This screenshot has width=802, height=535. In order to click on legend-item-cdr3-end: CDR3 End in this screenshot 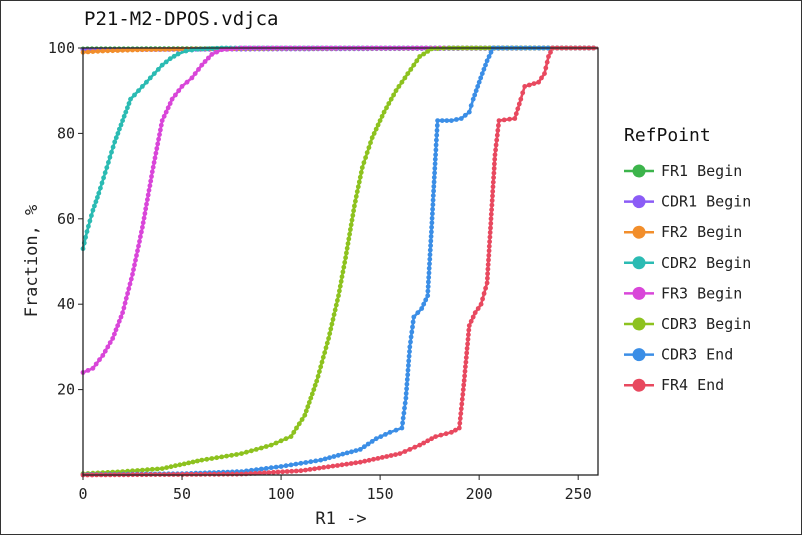, I will do `click(678, 355)`.